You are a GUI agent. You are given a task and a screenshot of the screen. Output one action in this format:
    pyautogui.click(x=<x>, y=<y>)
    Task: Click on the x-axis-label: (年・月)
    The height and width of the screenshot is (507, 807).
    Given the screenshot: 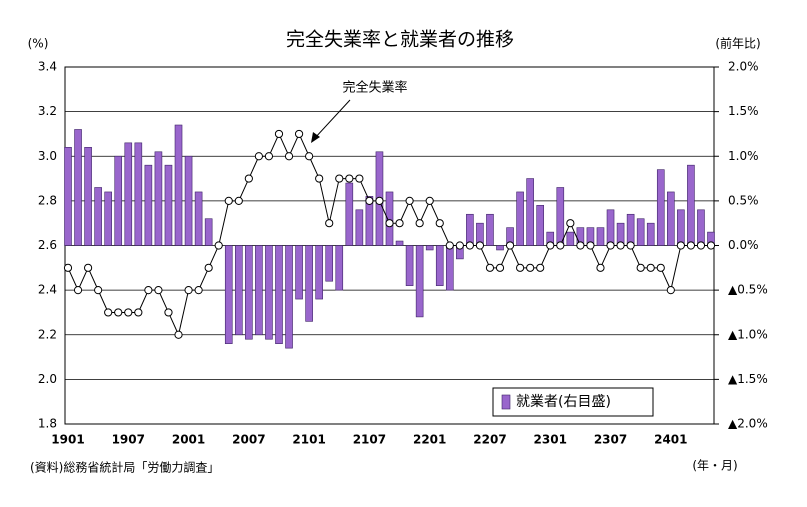 What is the action you would take?
    pyautogui.click(x=714, y=466)
    